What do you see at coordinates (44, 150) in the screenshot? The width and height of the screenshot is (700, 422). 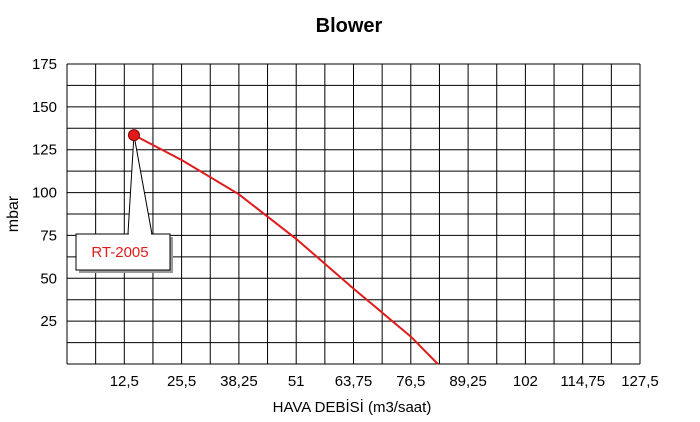 I see `y-tick-label: 125` at bounding box center [44, 150].